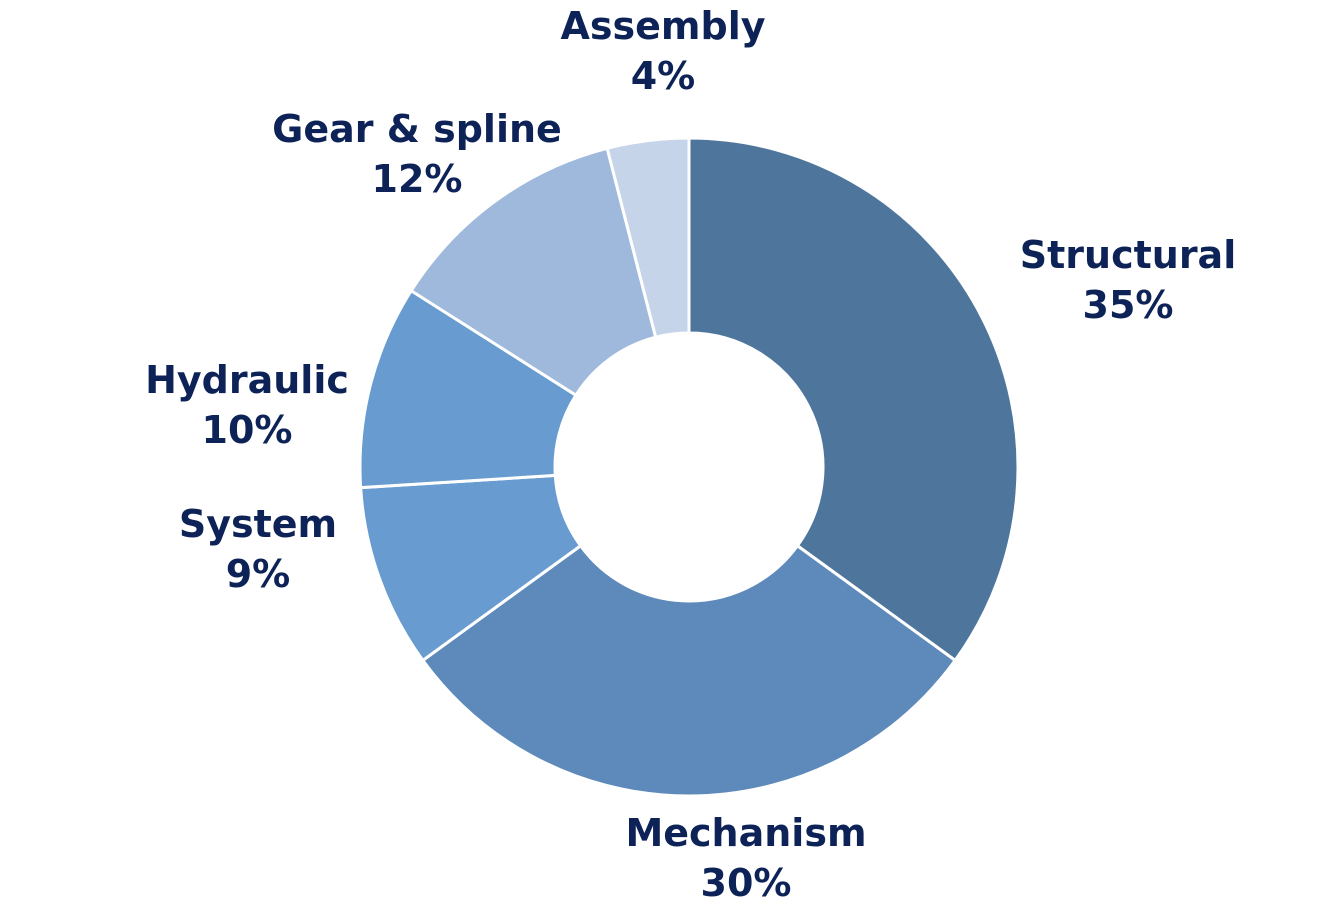  I want to click on slice-label-hydraulic: Hydraulic, so click(247, 380).